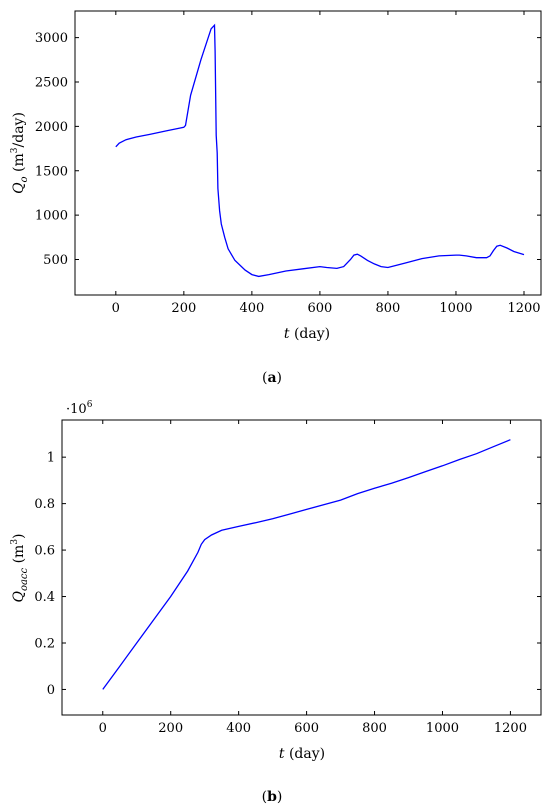 Image resolution: width=550 pixels, height=809 pixels. What do you see at coordinates (44, 643) in the screenshot?
I see `y-tick-label: 0.2` at bounding box center [44, 643].